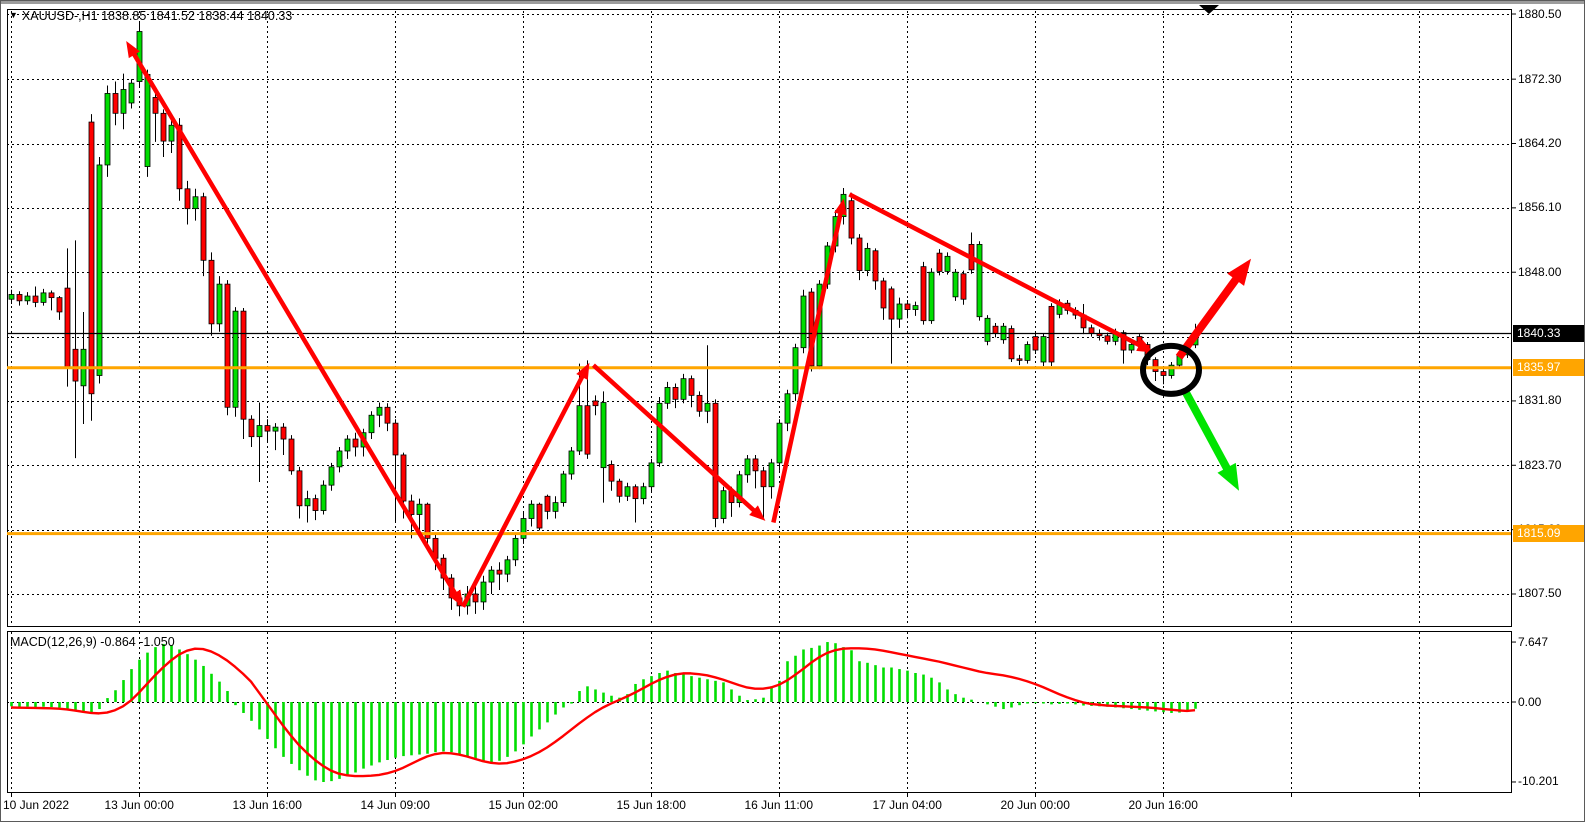 This screenshot has height=822, width=1585. I want to click on time-tick-label: 20 Jun 00:00, so click(1035, 805).